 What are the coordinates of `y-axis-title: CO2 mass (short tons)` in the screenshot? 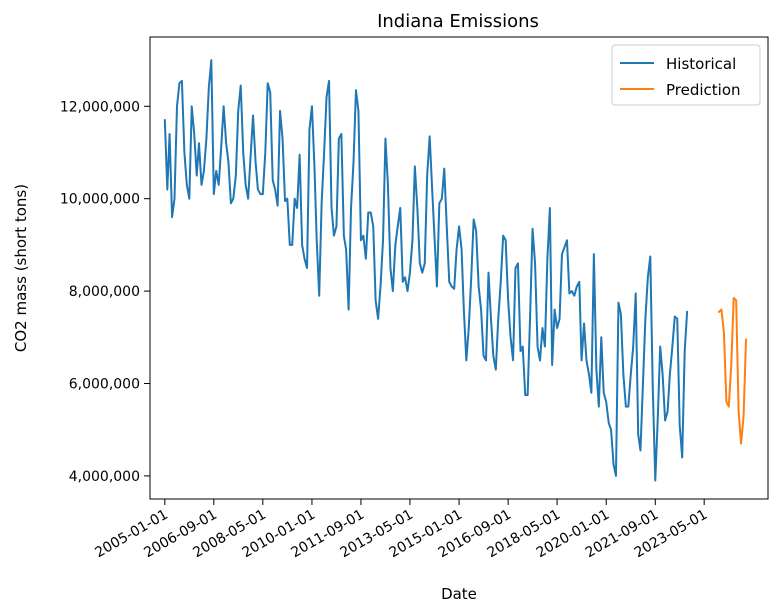 It's located at (21, 268).